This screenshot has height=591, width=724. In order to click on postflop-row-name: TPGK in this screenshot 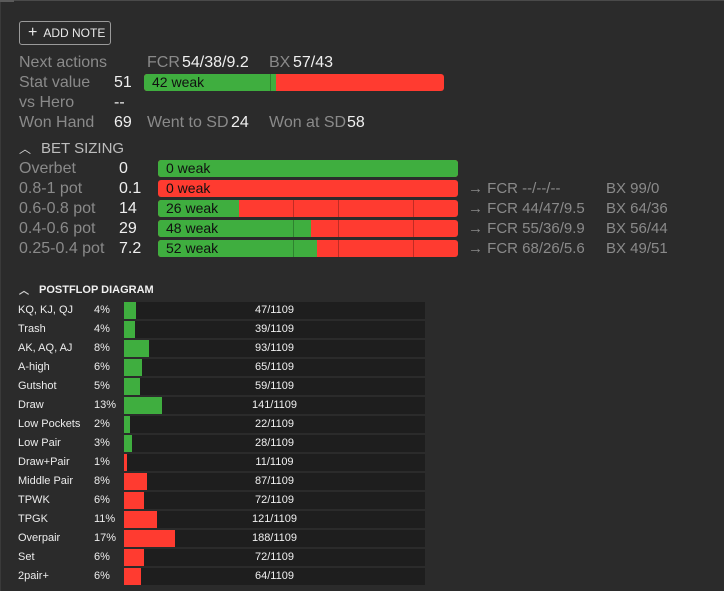, I will do `click(33, 519)`.